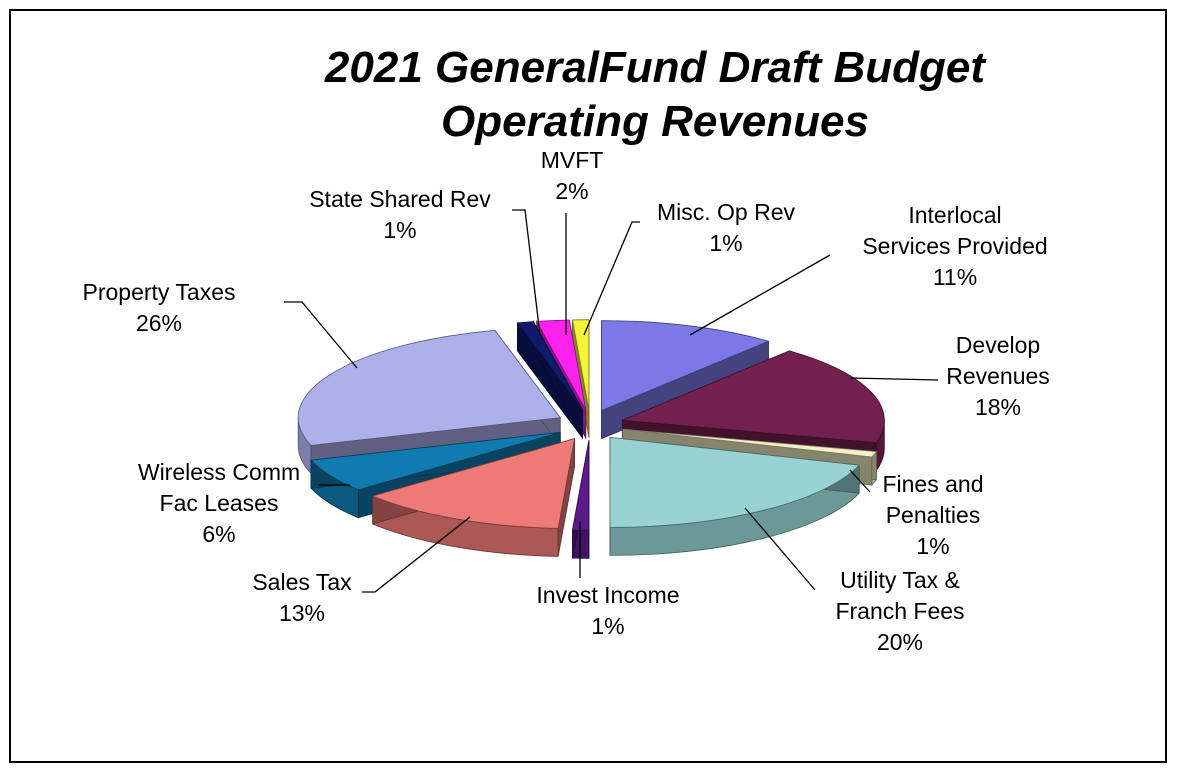 The image size is (1178, 774). What do you see at coordinates (998, 407) in the screenshot?
I see `slice-percent-label: 18%` at bounding box center [998, 407].